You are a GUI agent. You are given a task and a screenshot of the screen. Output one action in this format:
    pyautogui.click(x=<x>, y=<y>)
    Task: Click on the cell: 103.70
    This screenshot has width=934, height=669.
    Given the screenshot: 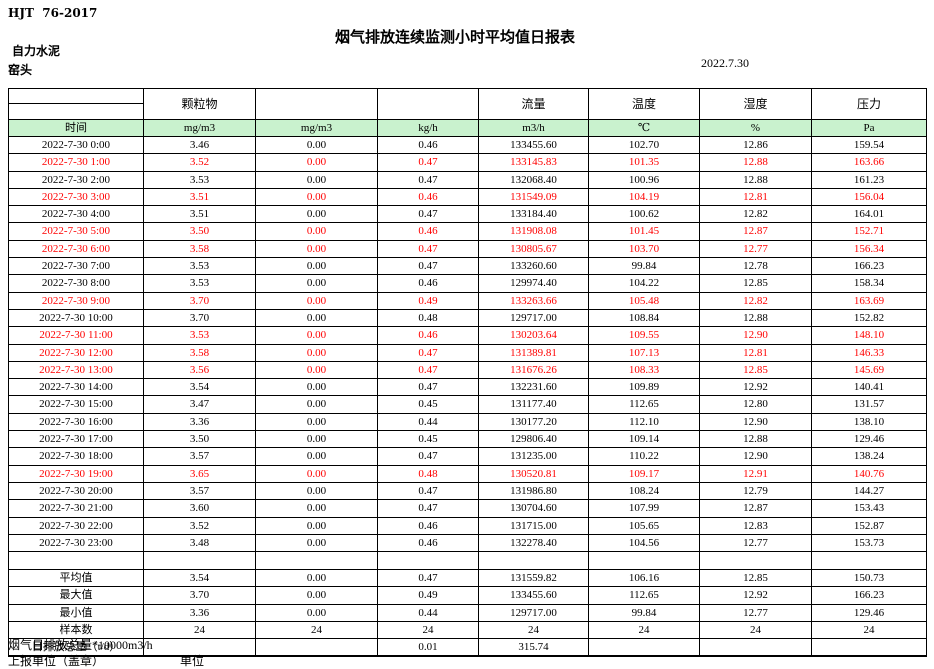 What is the action you would take?
    pyautogui.click(x=644, y=249)
    